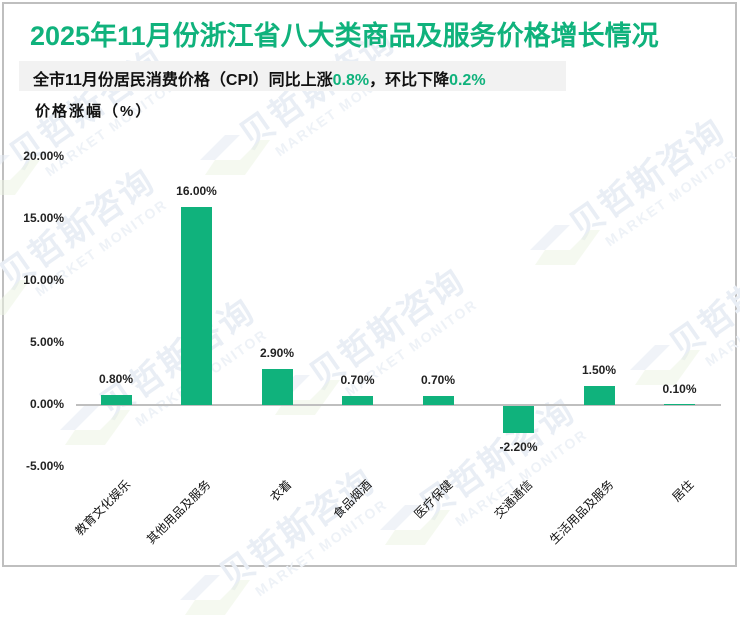 The height and width of the screenshot is (620, 740). What do you see at coordinates (43, 280) in the screenshot?
I see `y-tick-label: 10.00%` at bounding box center [43, 280].